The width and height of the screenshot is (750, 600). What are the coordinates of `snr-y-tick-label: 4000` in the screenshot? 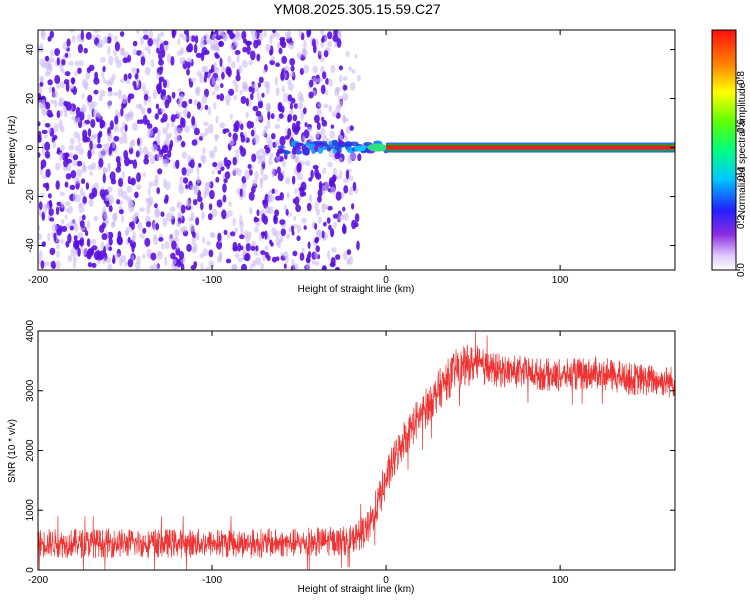 It's located at (30, 330).